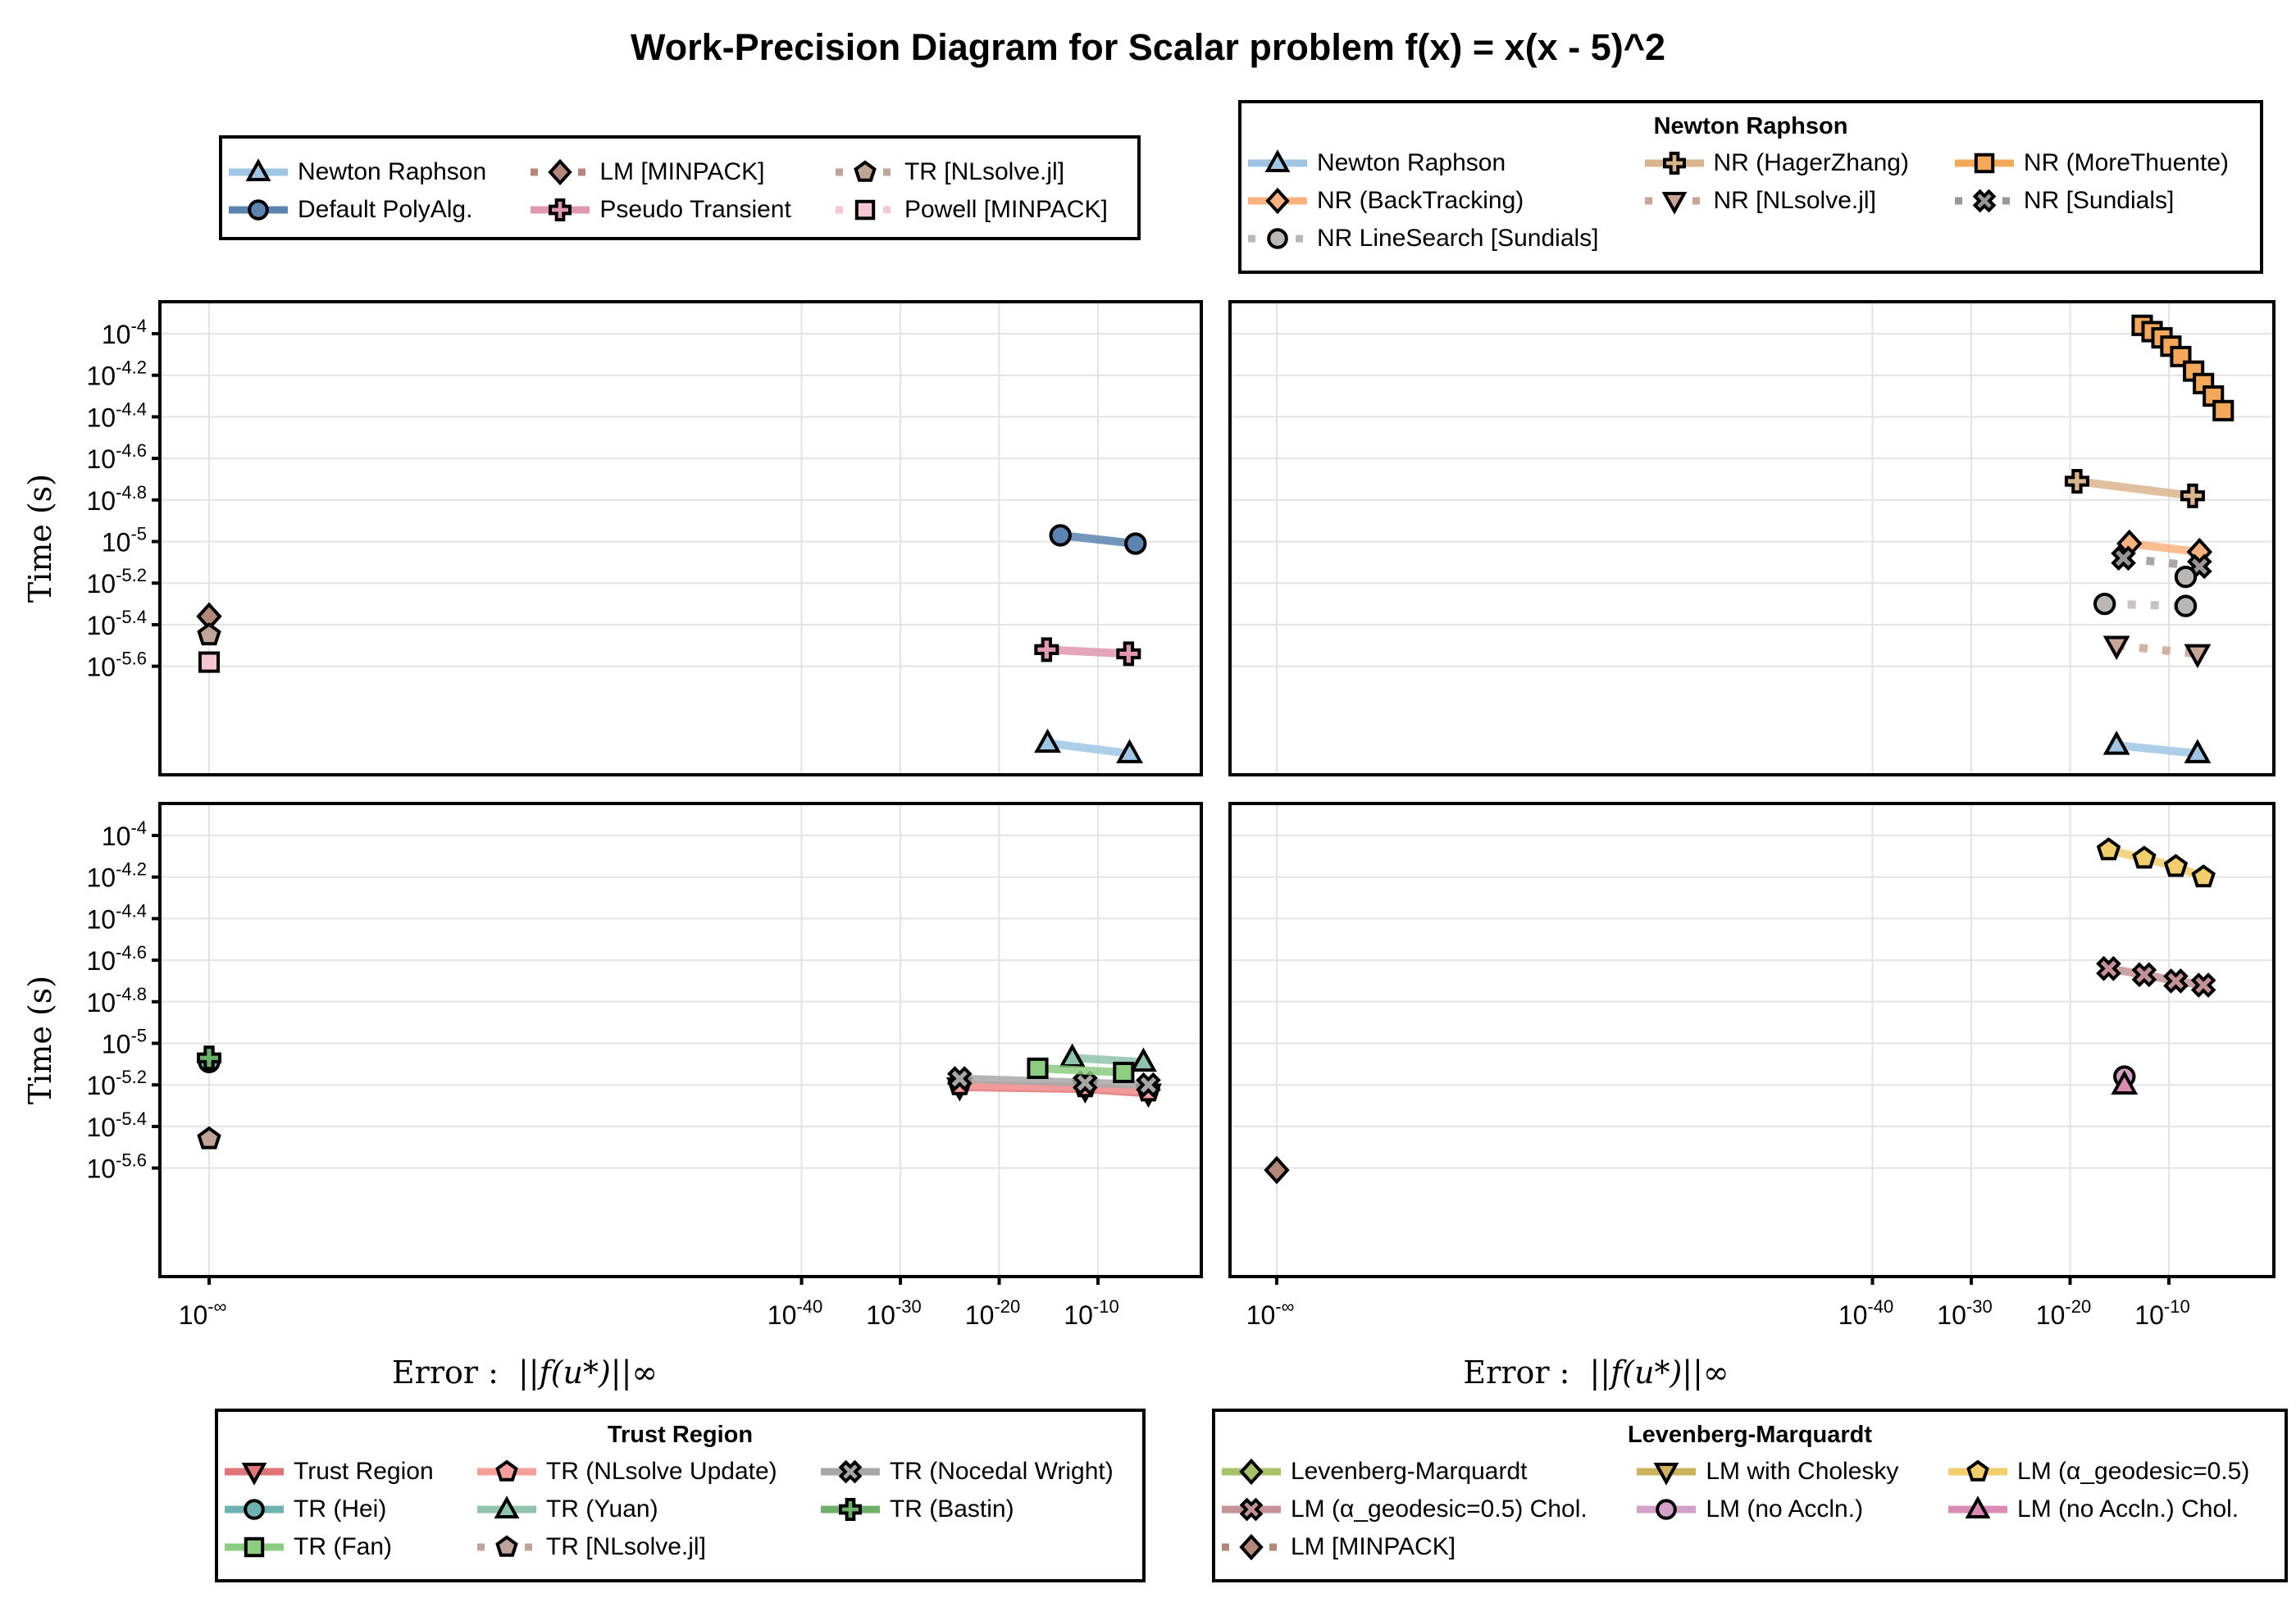 The height and width of the screenshot is (1607, 2296). Describe the element at coordinates (2145, 605) in the screenshot. I see `series-line-nr_ls_sundials` at that location.